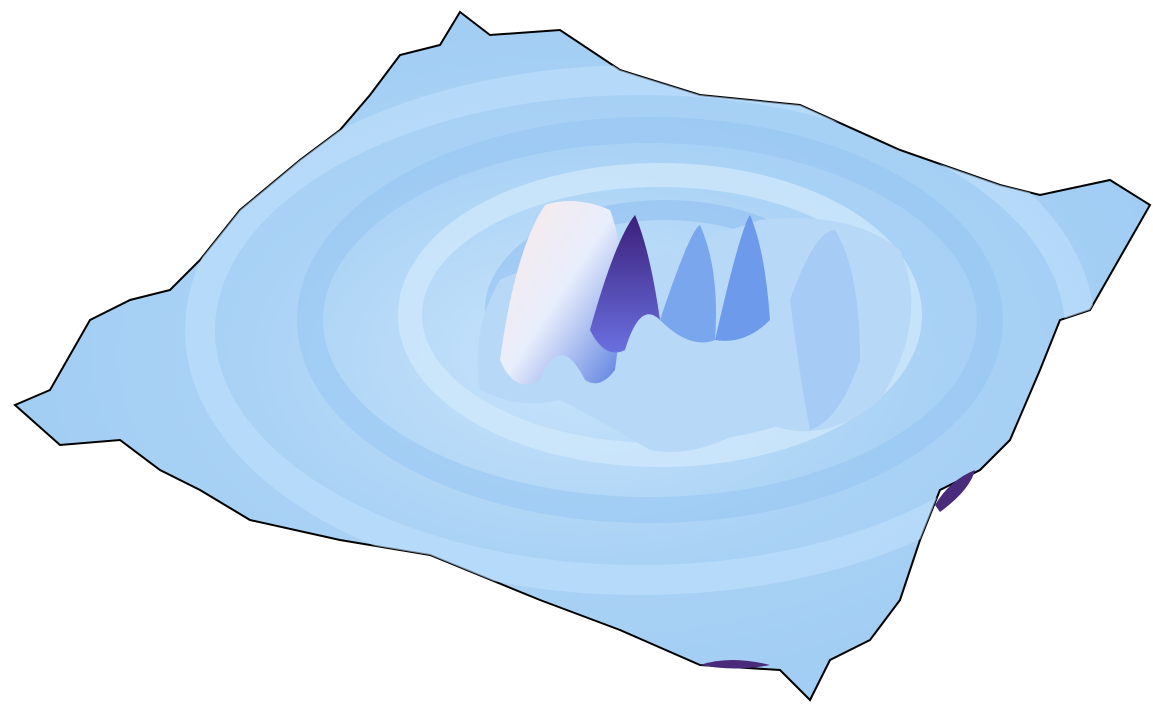 Image resolution: width=1153 pixels, height=707 pixels. I want to click on peak-left, so click(561, 293).